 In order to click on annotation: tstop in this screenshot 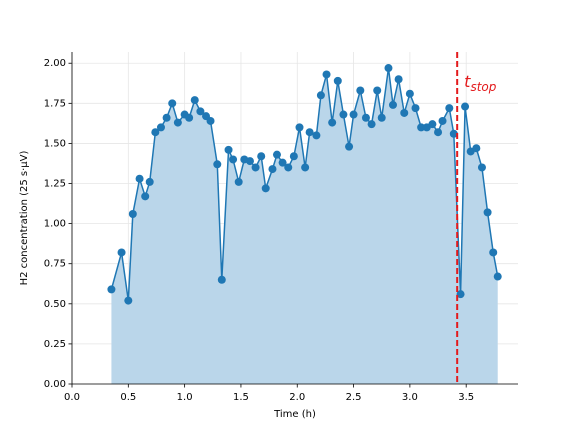, I will do `click(480, 83)`.